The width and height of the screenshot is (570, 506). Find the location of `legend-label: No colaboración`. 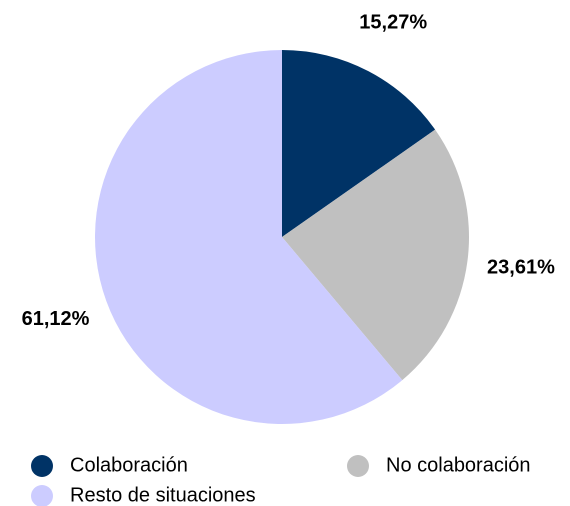

legend-label: No colaboración is located at coordinates (458, 465).